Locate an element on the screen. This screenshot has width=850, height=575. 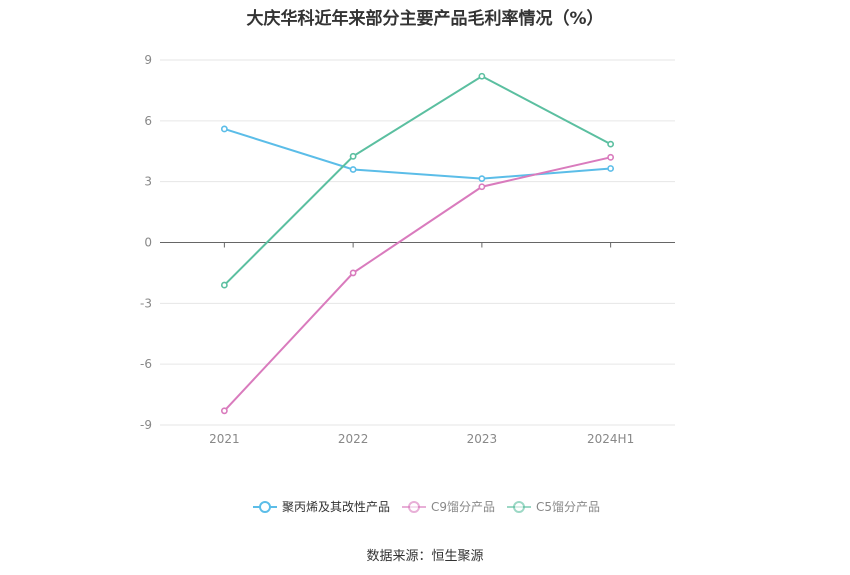
legend-label: 聚丙烯及其改性产品 is located at coordinates (336, 507).